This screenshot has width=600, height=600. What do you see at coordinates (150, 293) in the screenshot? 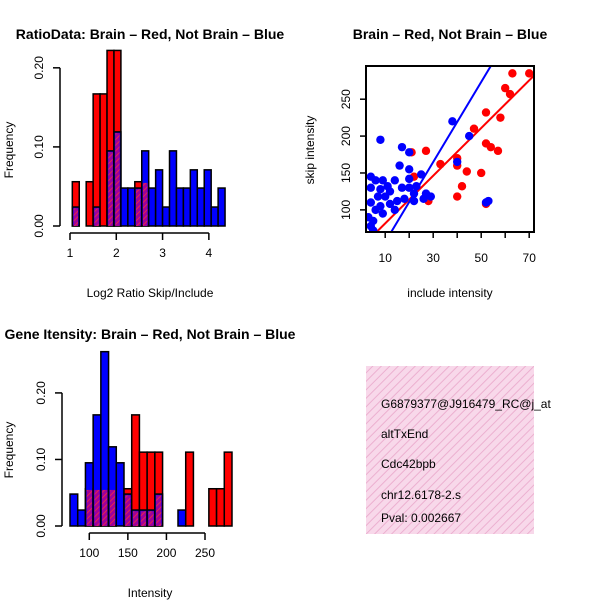
I see `ratio-hist-xlabel: Log2 Ratio Skip/Include` at bounding box center [150, 293].